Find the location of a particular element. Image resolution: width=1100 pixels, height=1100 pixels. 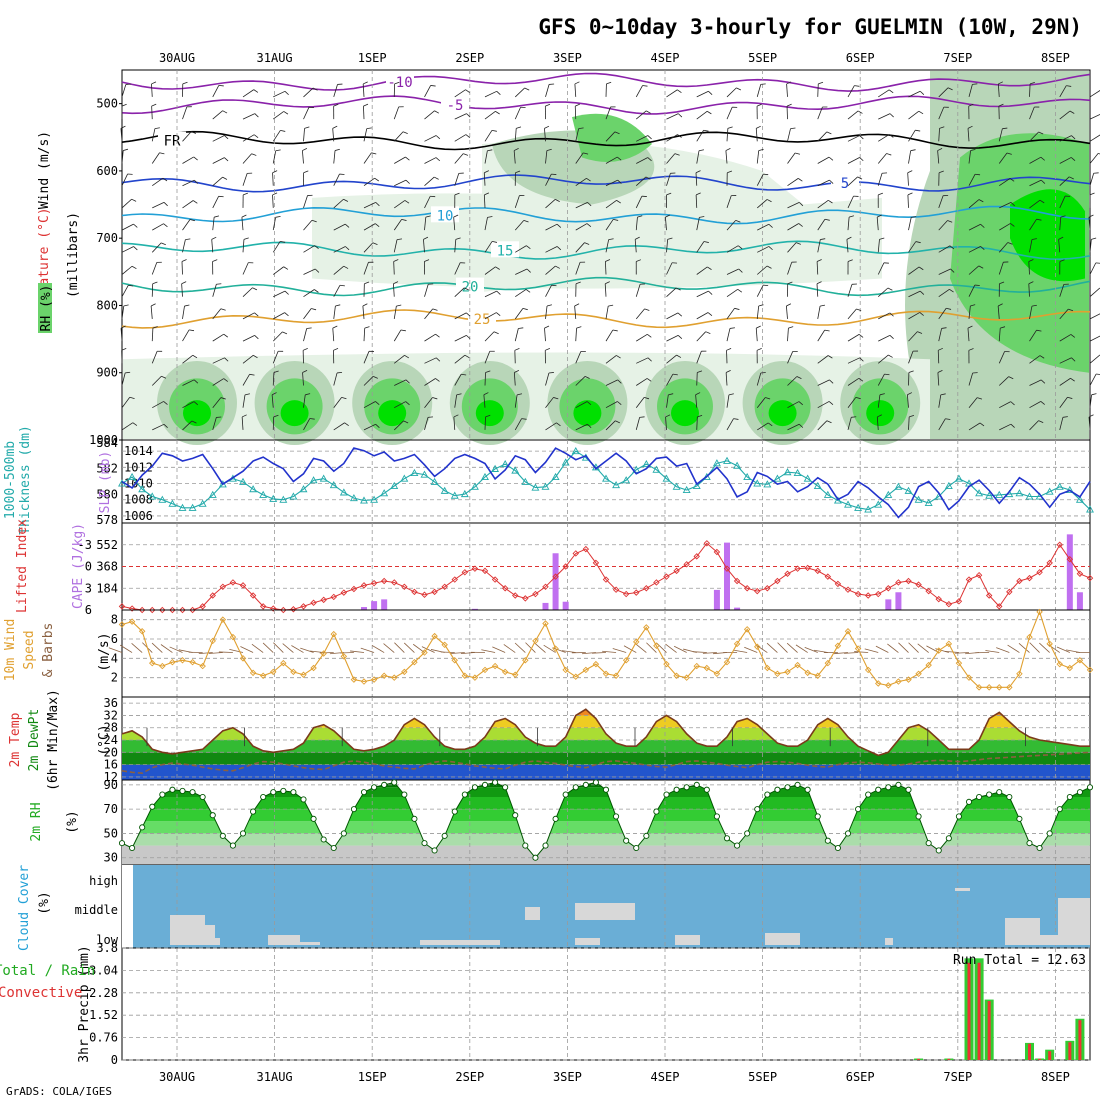

li-tick: 3 is located at coordinates (88, 588).